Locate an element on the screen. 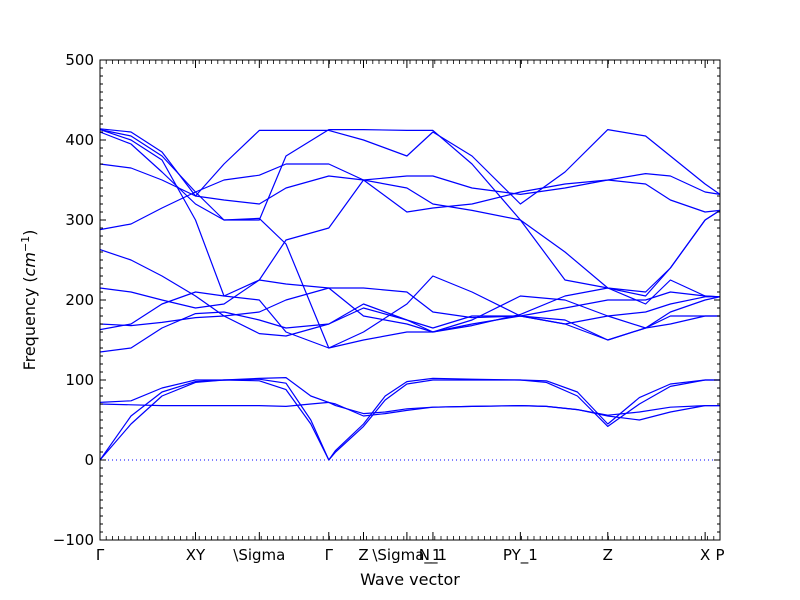  x-tick-label: XY is located at coordinates (196, 555).